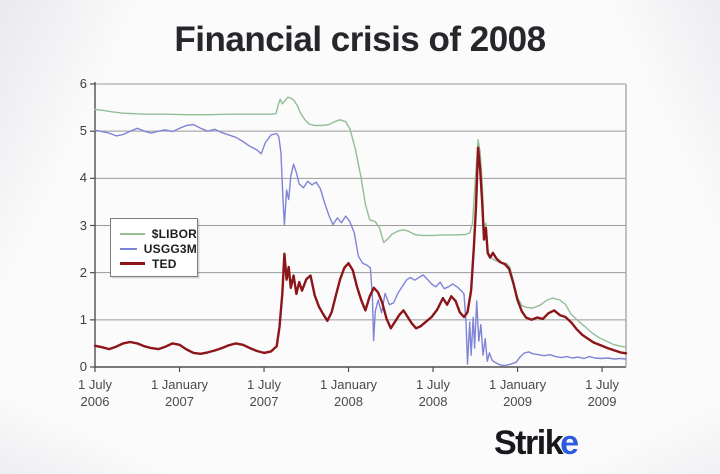 The image size is (720, 474). What do you see at coordinates (83, 131) in the screenshot?
I see `y-tick-label: 5` at bounding box center [83, 131].